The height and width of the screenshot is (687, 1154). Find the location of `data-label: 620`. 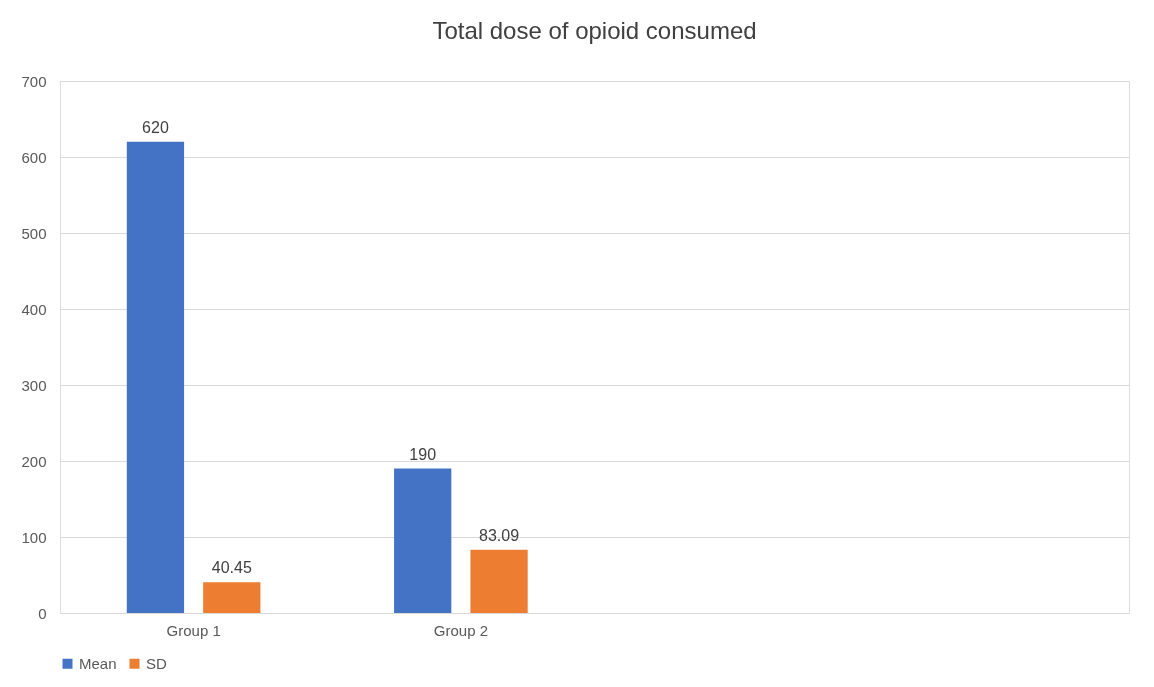

data-label: 620 is located at coordinates (155, 127).